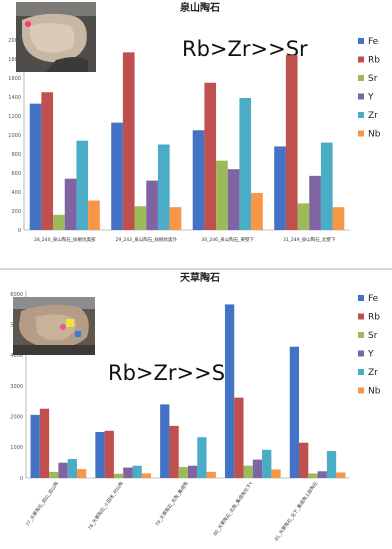 The image size is (392, 549). I want to click on panel-divider, so click(196, 269).